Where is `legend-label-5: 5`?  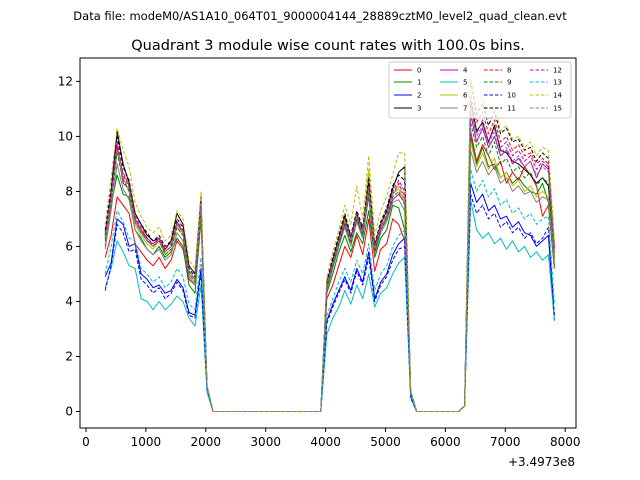 legend-label-5: 5 is located at coordinates (465, 83).